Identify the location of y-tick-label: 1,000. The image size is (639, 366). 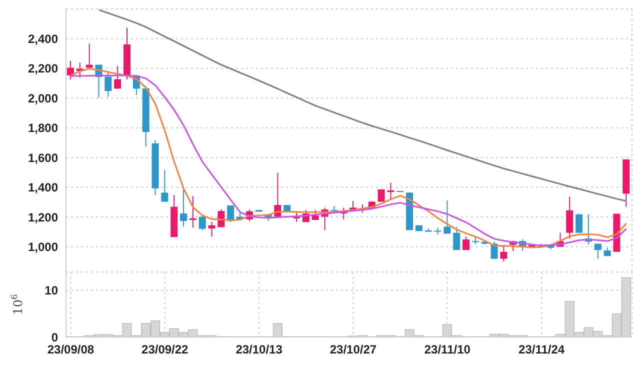
(43, 247).